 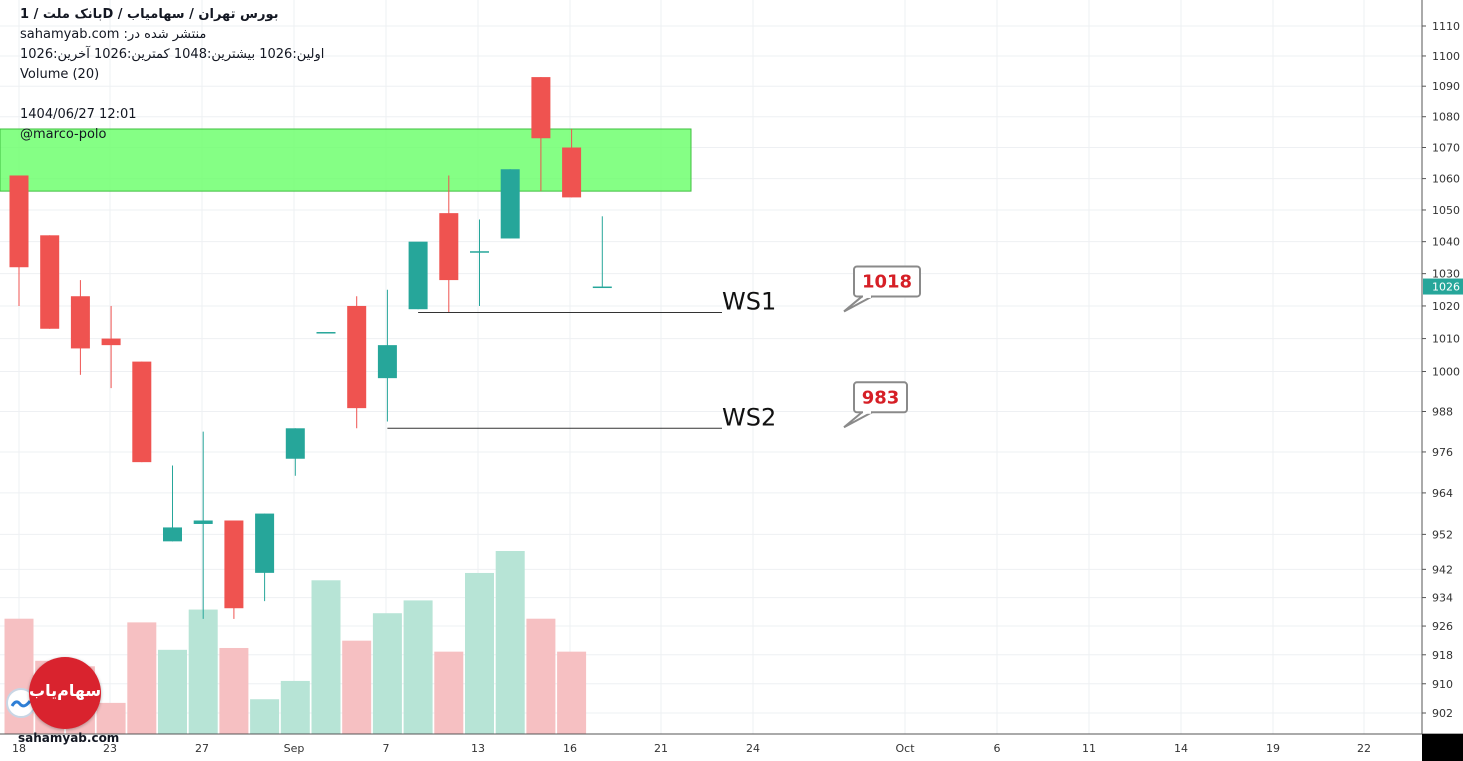 I want to click on callout-value: 1018, so click(x=887, y=281).